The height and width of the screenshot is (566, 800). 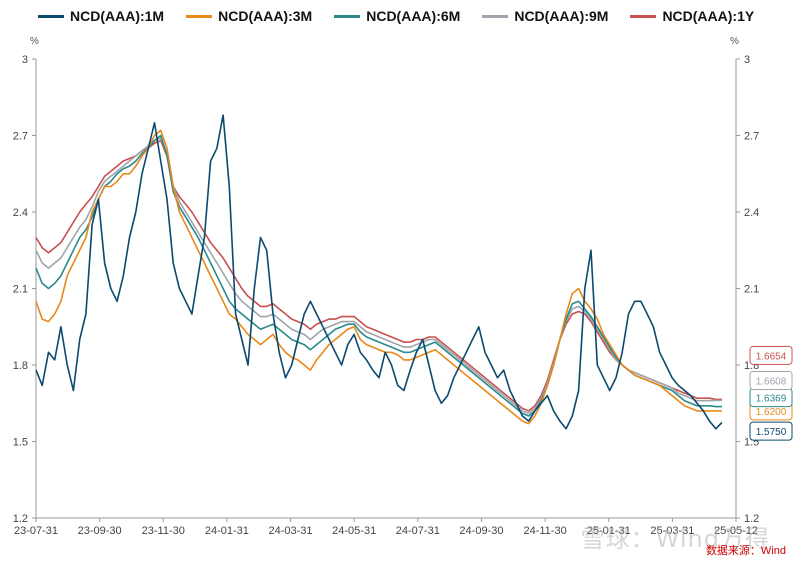 I want to click on legend-label-1y: NCD(AAA):1Y, so click(x=708, y=16).